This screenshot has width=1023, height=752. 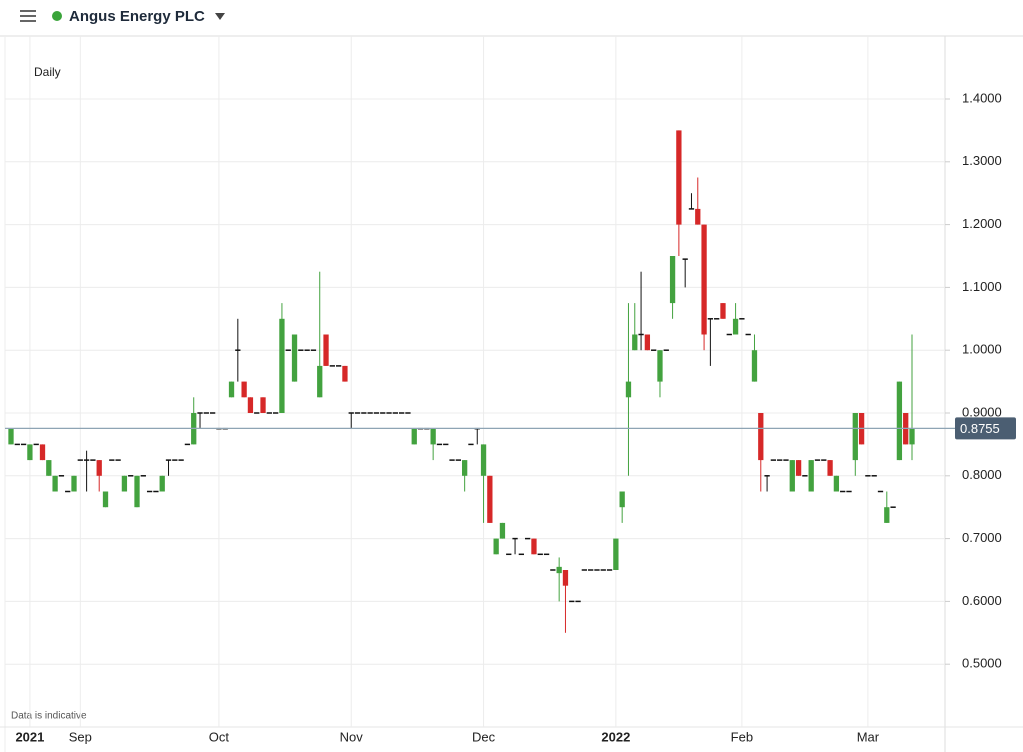 I want to click on x-tick-label: 2022, so click(x=615, y=736).